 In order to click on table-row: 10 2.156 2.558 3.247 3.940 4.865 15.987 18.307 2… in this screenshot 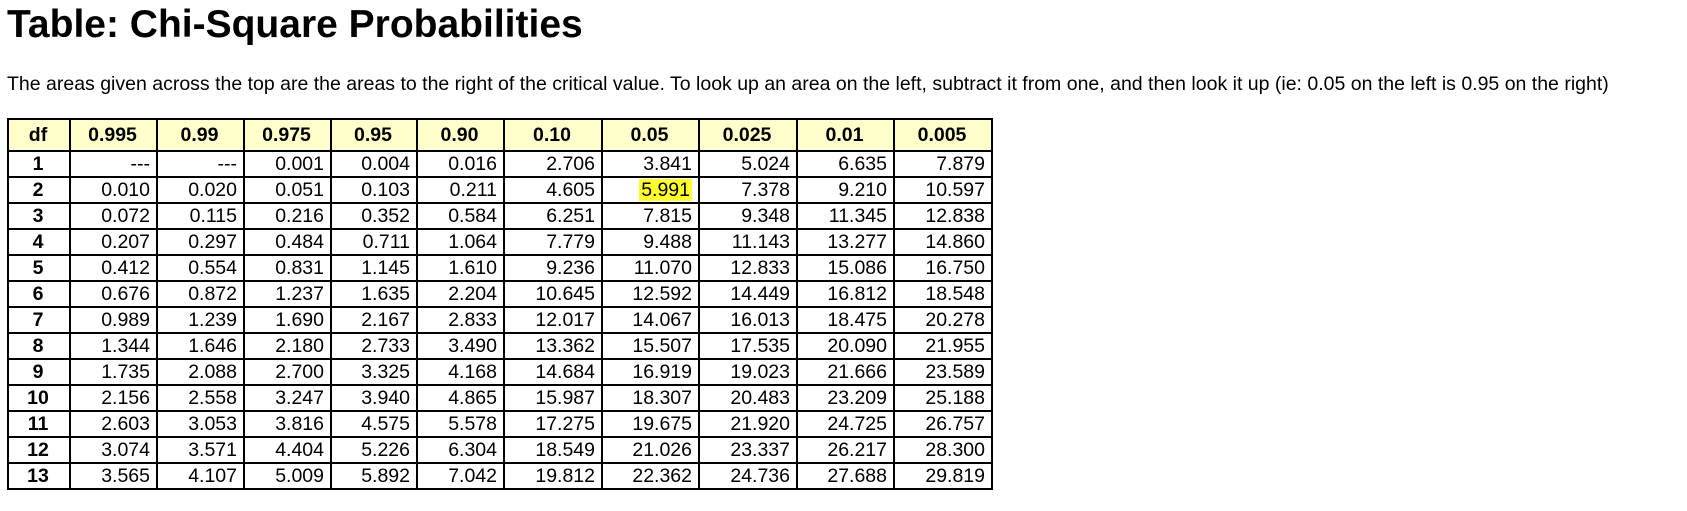, I will do `click(500, 398)`.